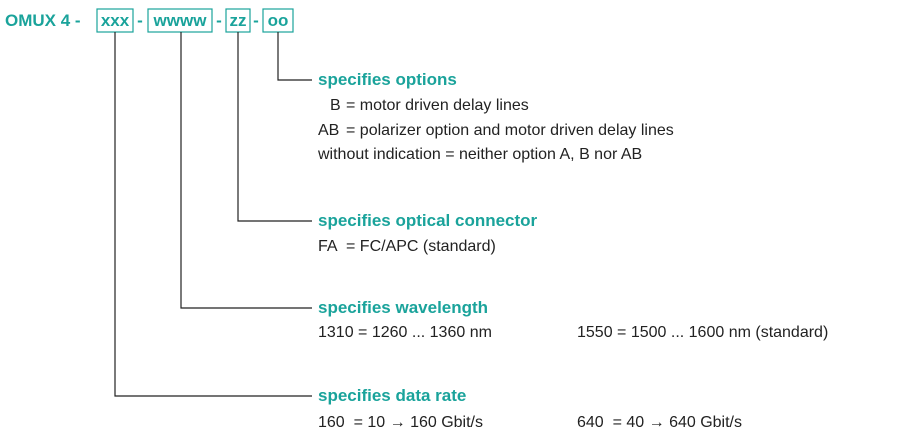 This screenshot has height=437, width=915. I want to click on section-heading: specifies options, so click(387, 79).